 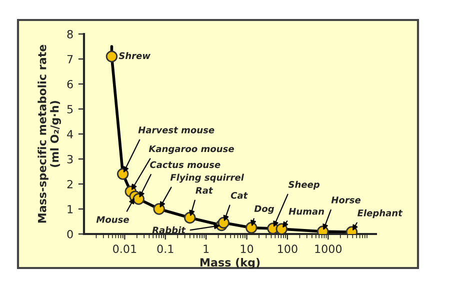 I want to click on x-tick-label: 100, so click(x=288, y=249).